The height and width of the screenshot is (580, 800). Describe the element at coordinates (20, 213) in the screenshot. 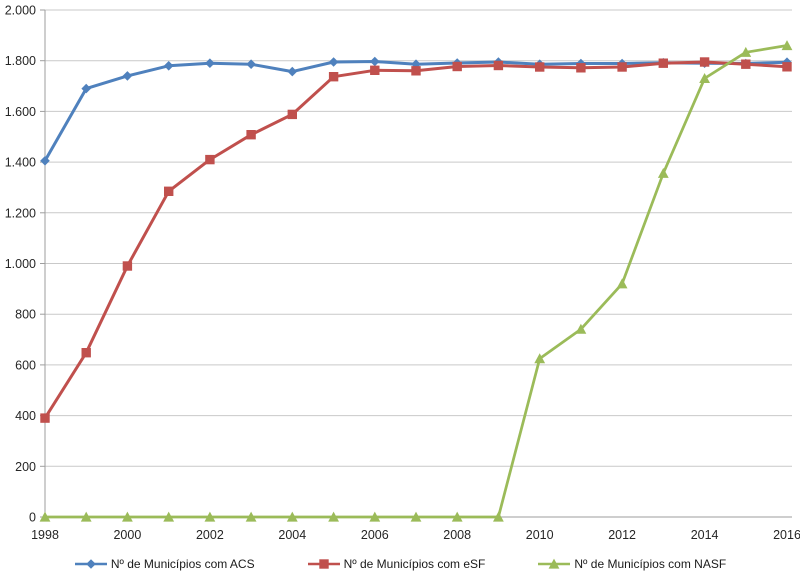

I see `y-tick-label: 1.200` at that location.